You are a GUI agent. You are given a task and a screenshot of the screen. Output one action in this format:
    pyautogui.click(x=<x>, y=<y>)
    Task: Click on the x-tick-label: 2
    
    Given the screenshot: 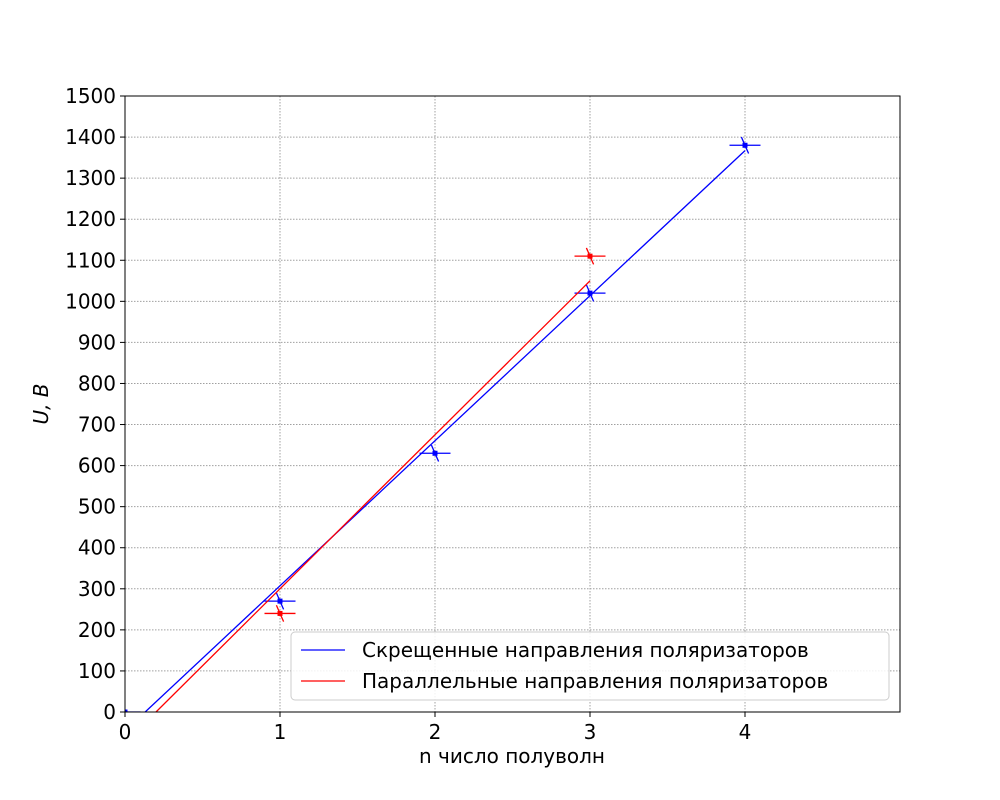 What is the action you would take?
    pyautogui.click(x=435, y=732)
    